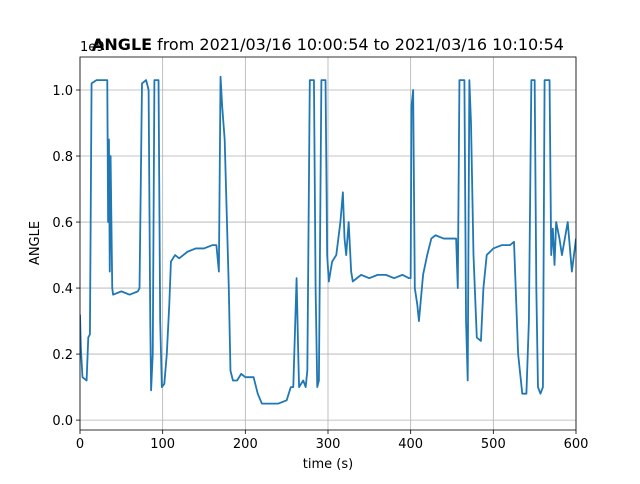 Image resolution: width=640 pixels, height=484 pixels. What do you see at coordinates (162, 444) in the screenshot?
I see `x-tick-label: 100` at bounding box center [162, 444].